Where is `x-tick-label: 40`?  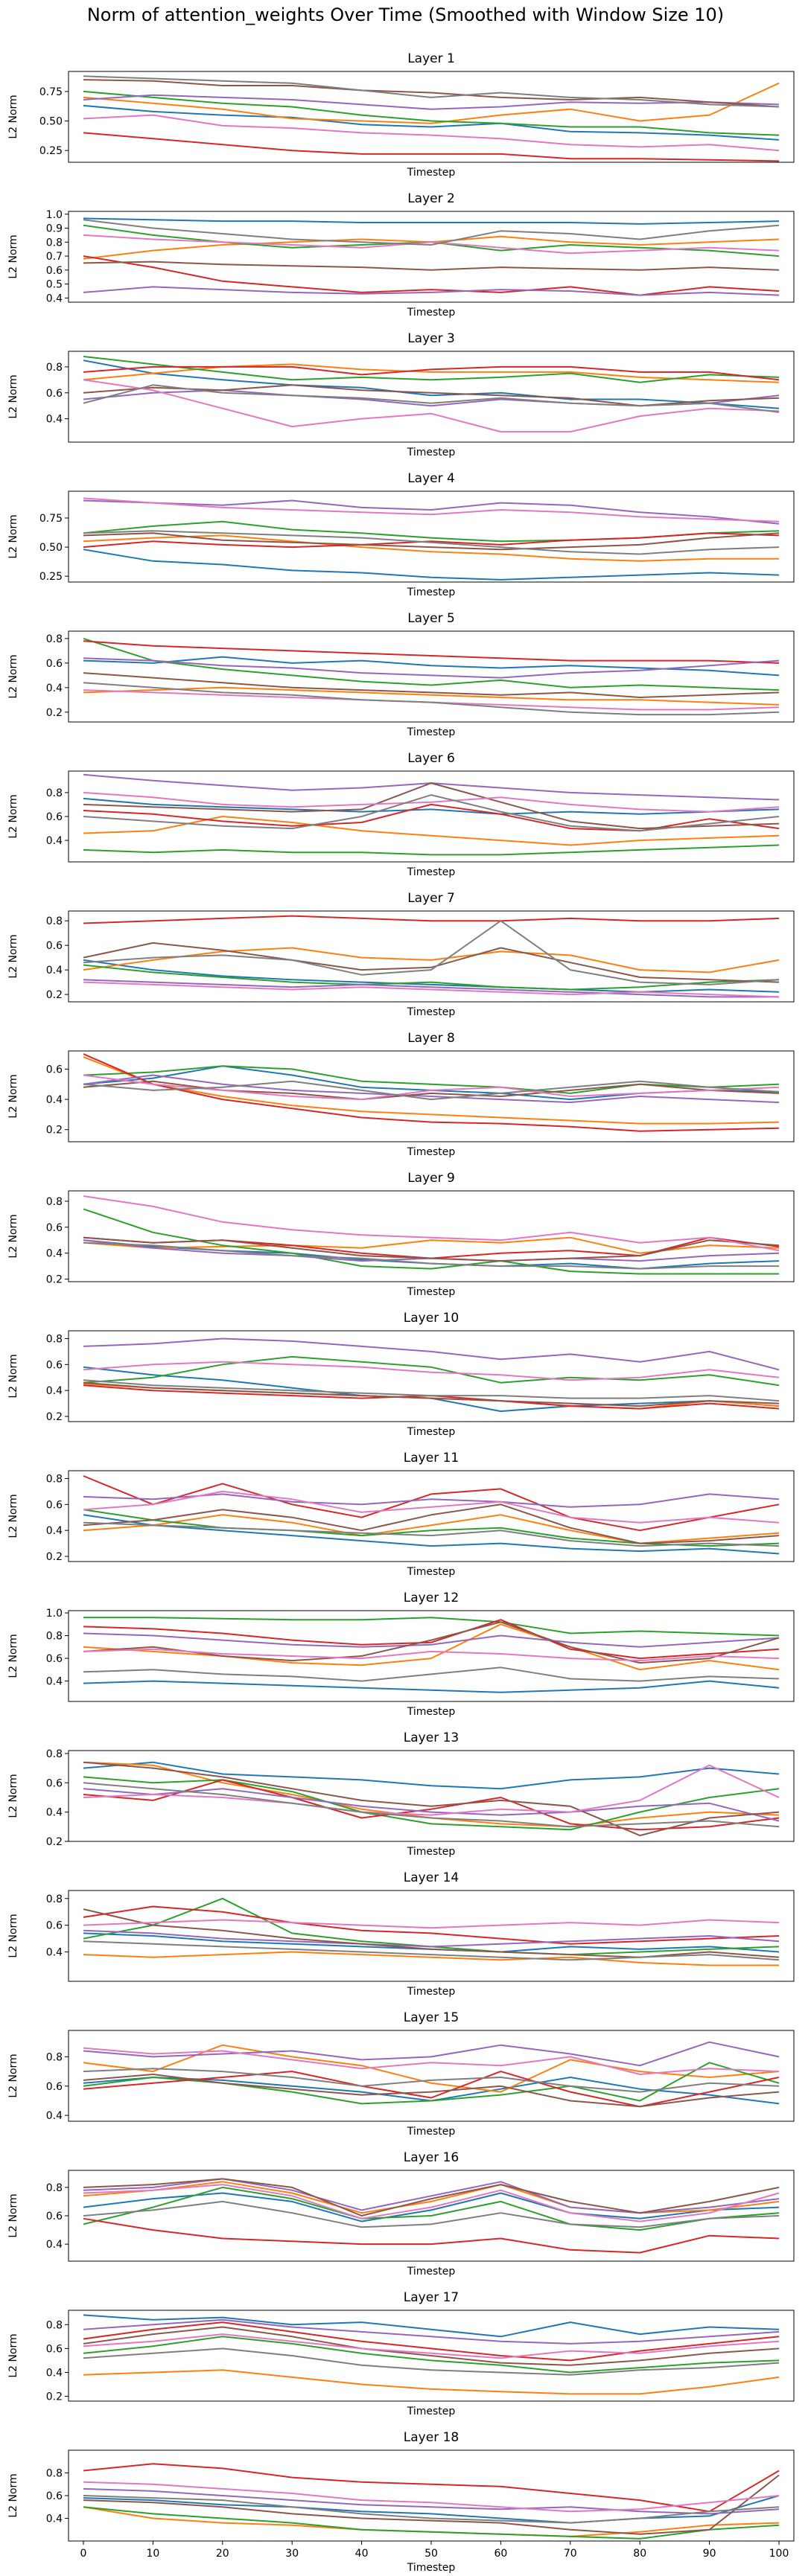
x-tick-label: 40 is located at coordinates (362, 2554).